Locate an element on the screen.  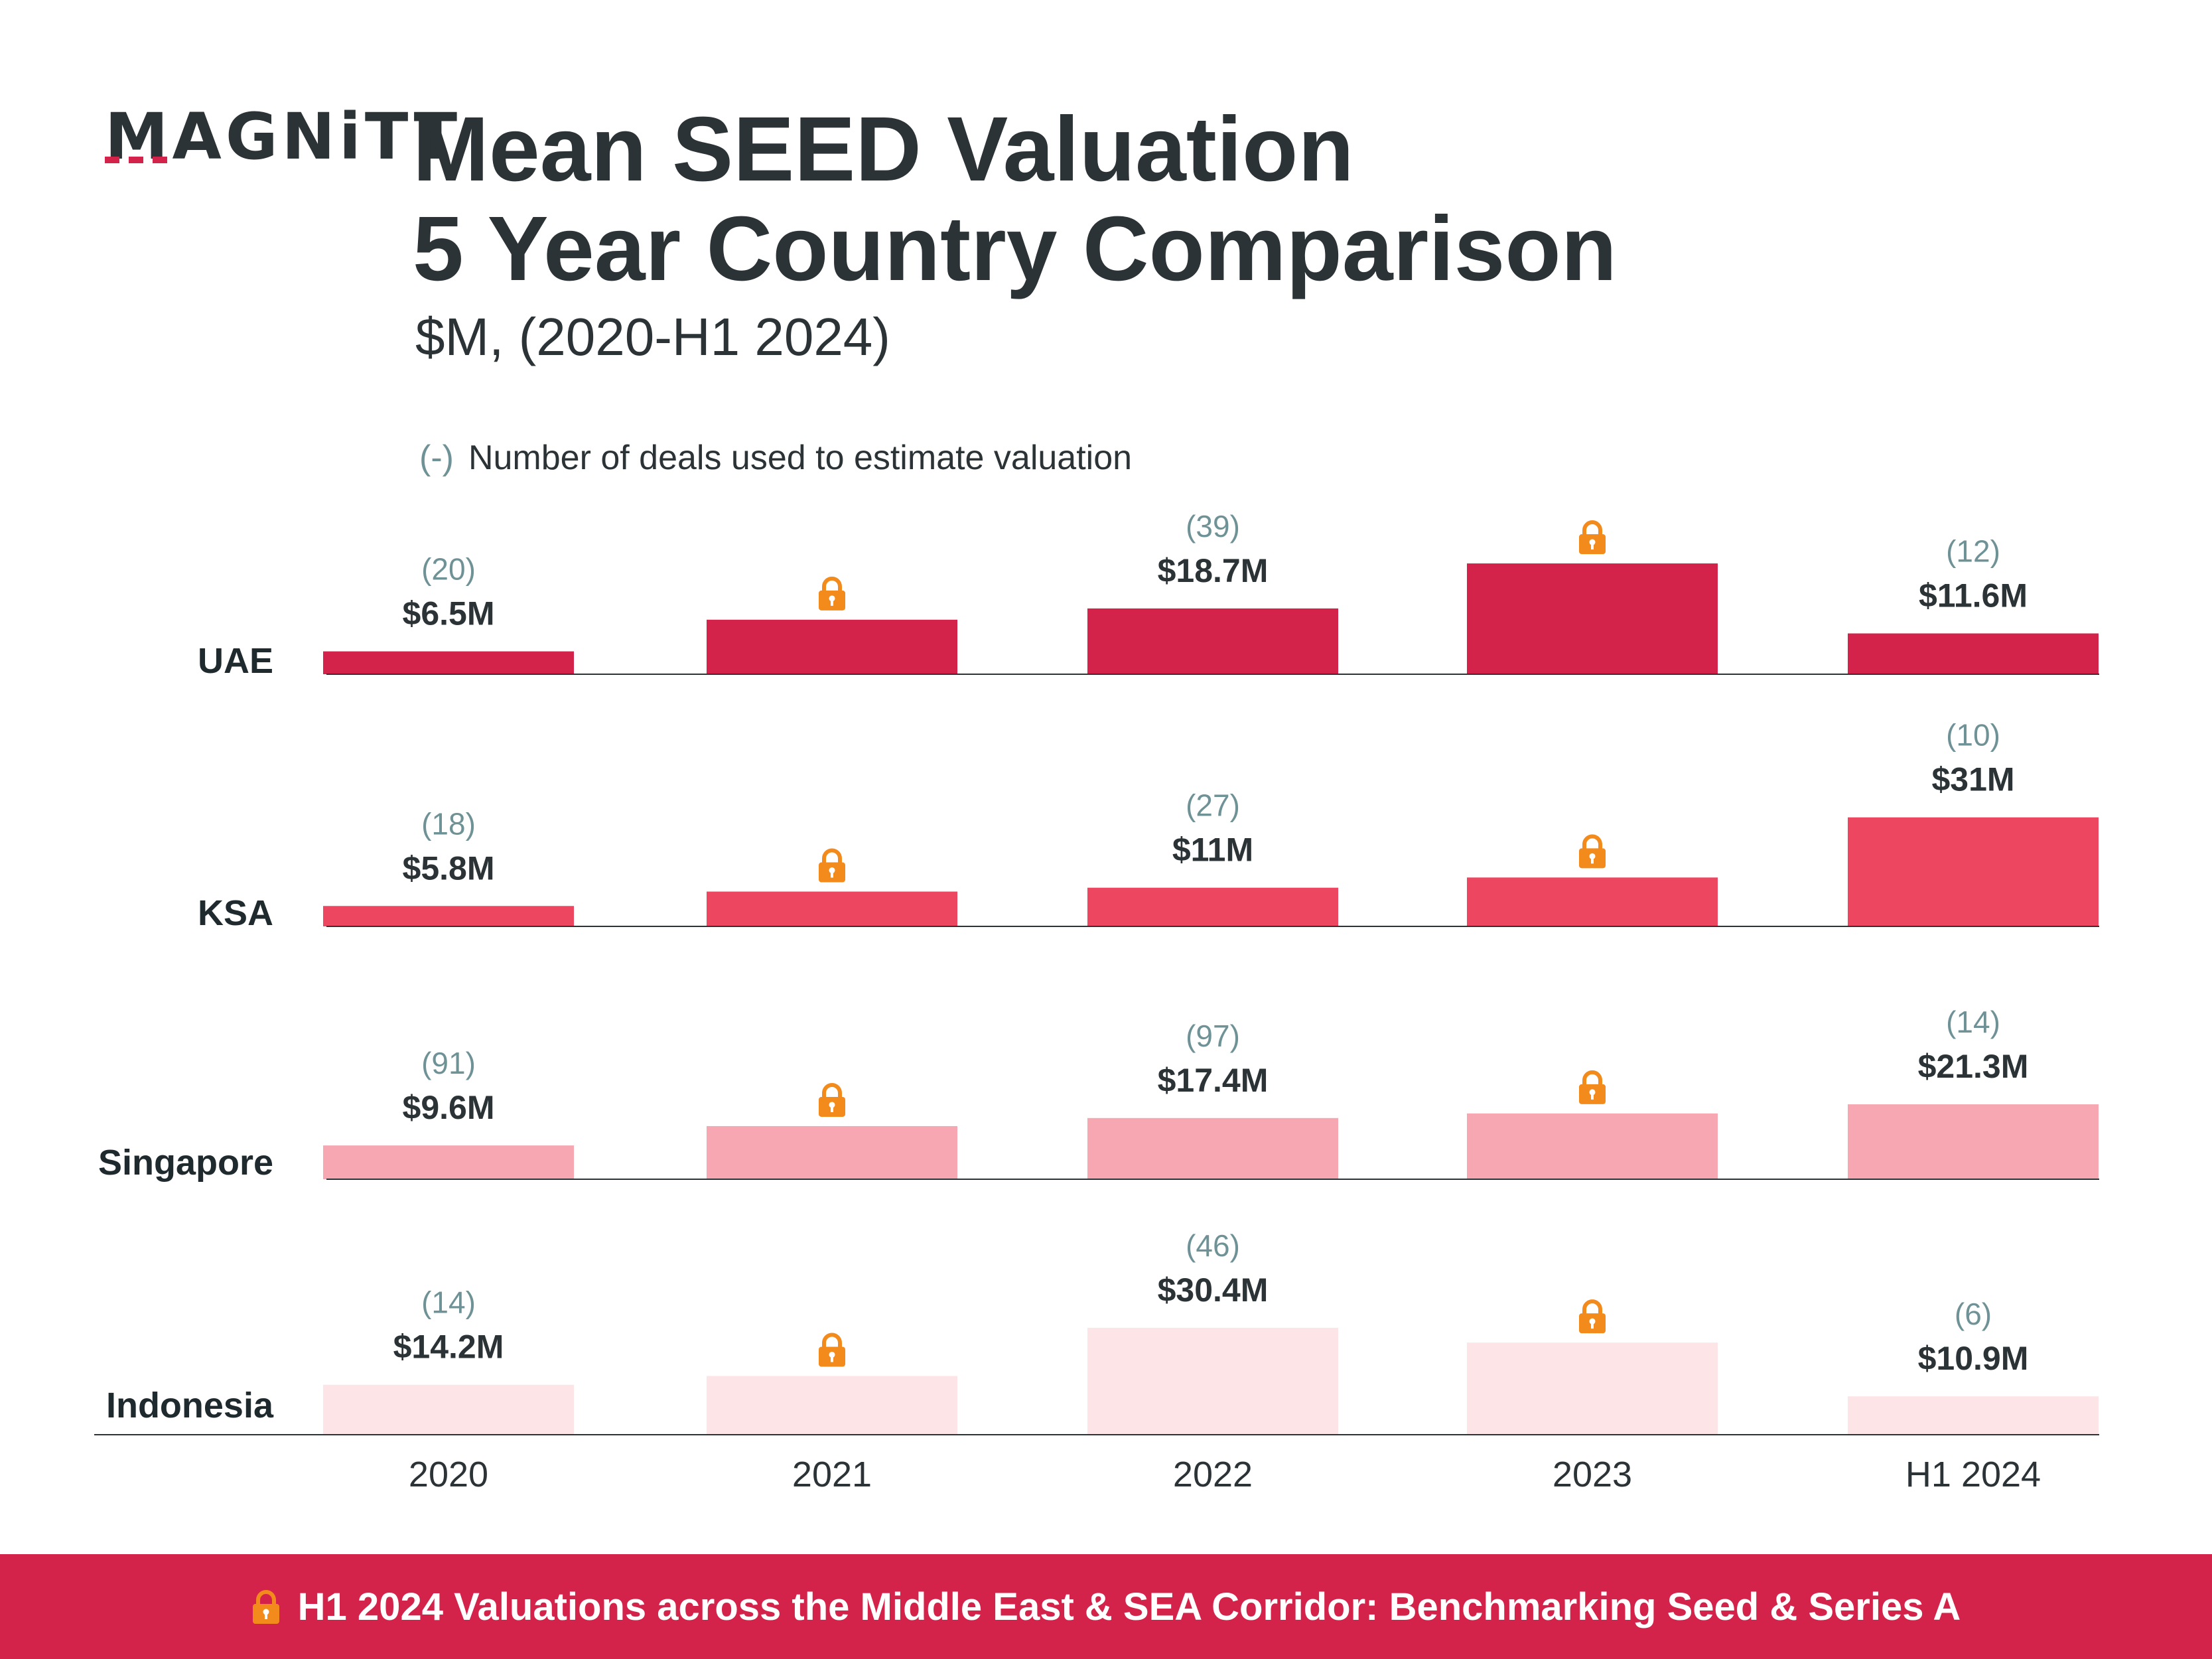
value-label: $6.5M is located at coordinates (449, 613).